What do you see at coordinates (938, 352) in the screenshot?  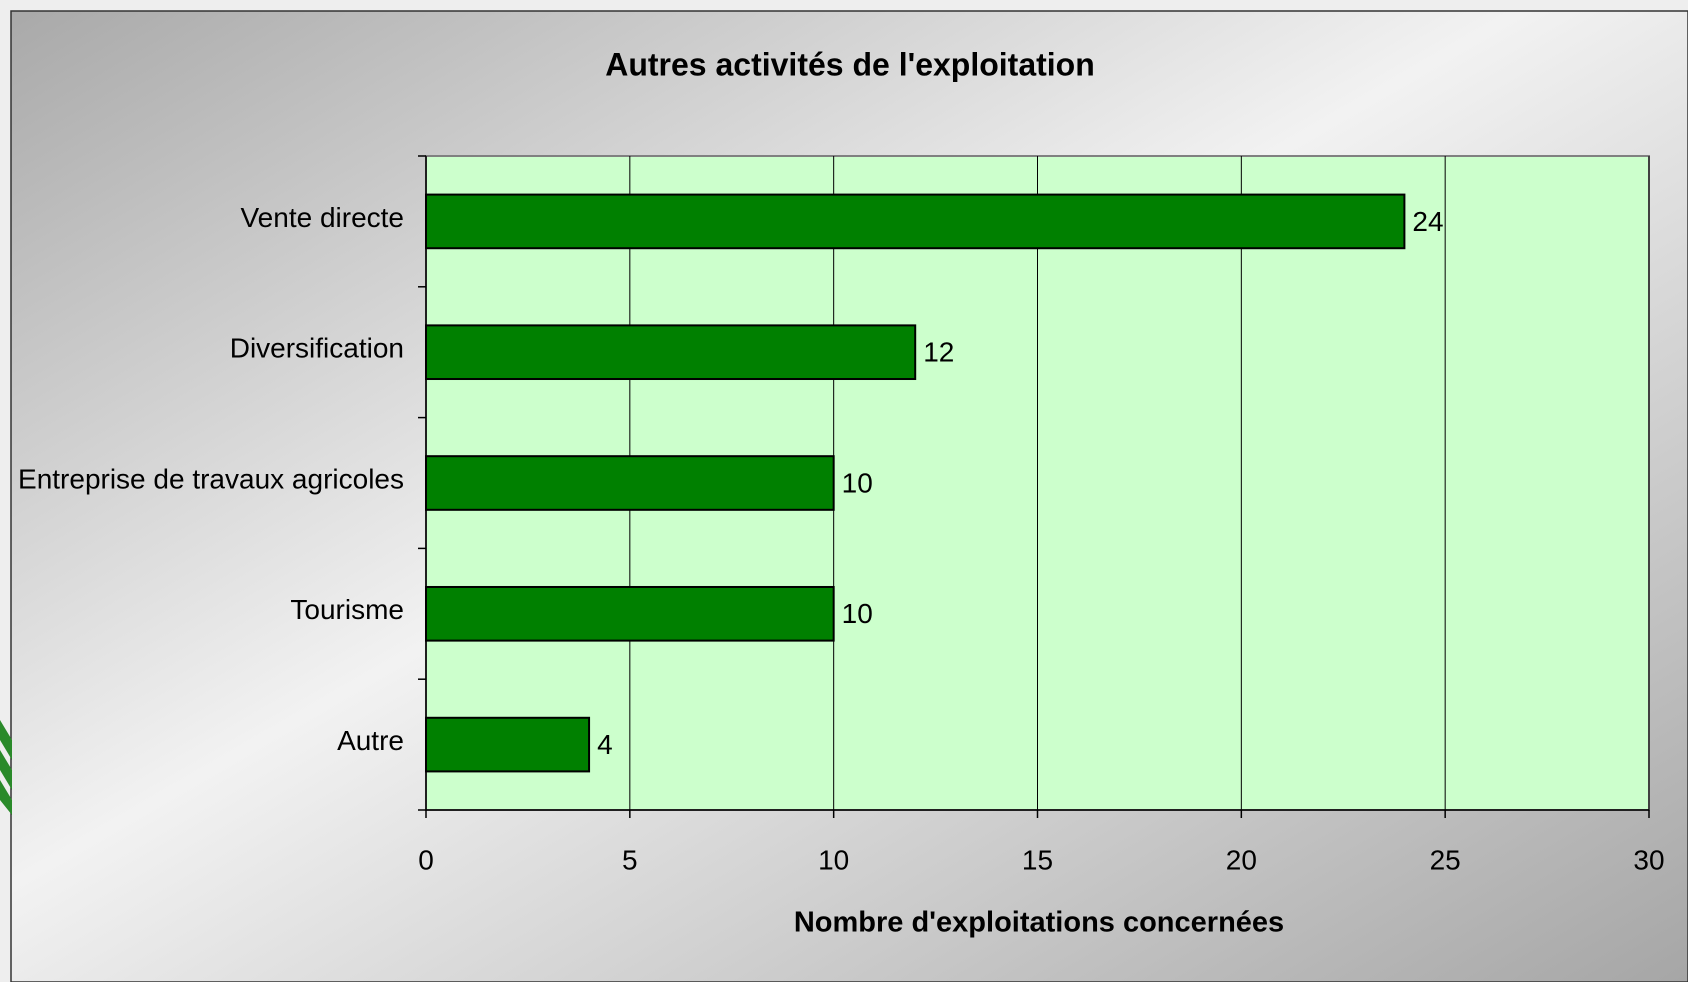 I see `data-label: 12` at bounding box center [938, 352].